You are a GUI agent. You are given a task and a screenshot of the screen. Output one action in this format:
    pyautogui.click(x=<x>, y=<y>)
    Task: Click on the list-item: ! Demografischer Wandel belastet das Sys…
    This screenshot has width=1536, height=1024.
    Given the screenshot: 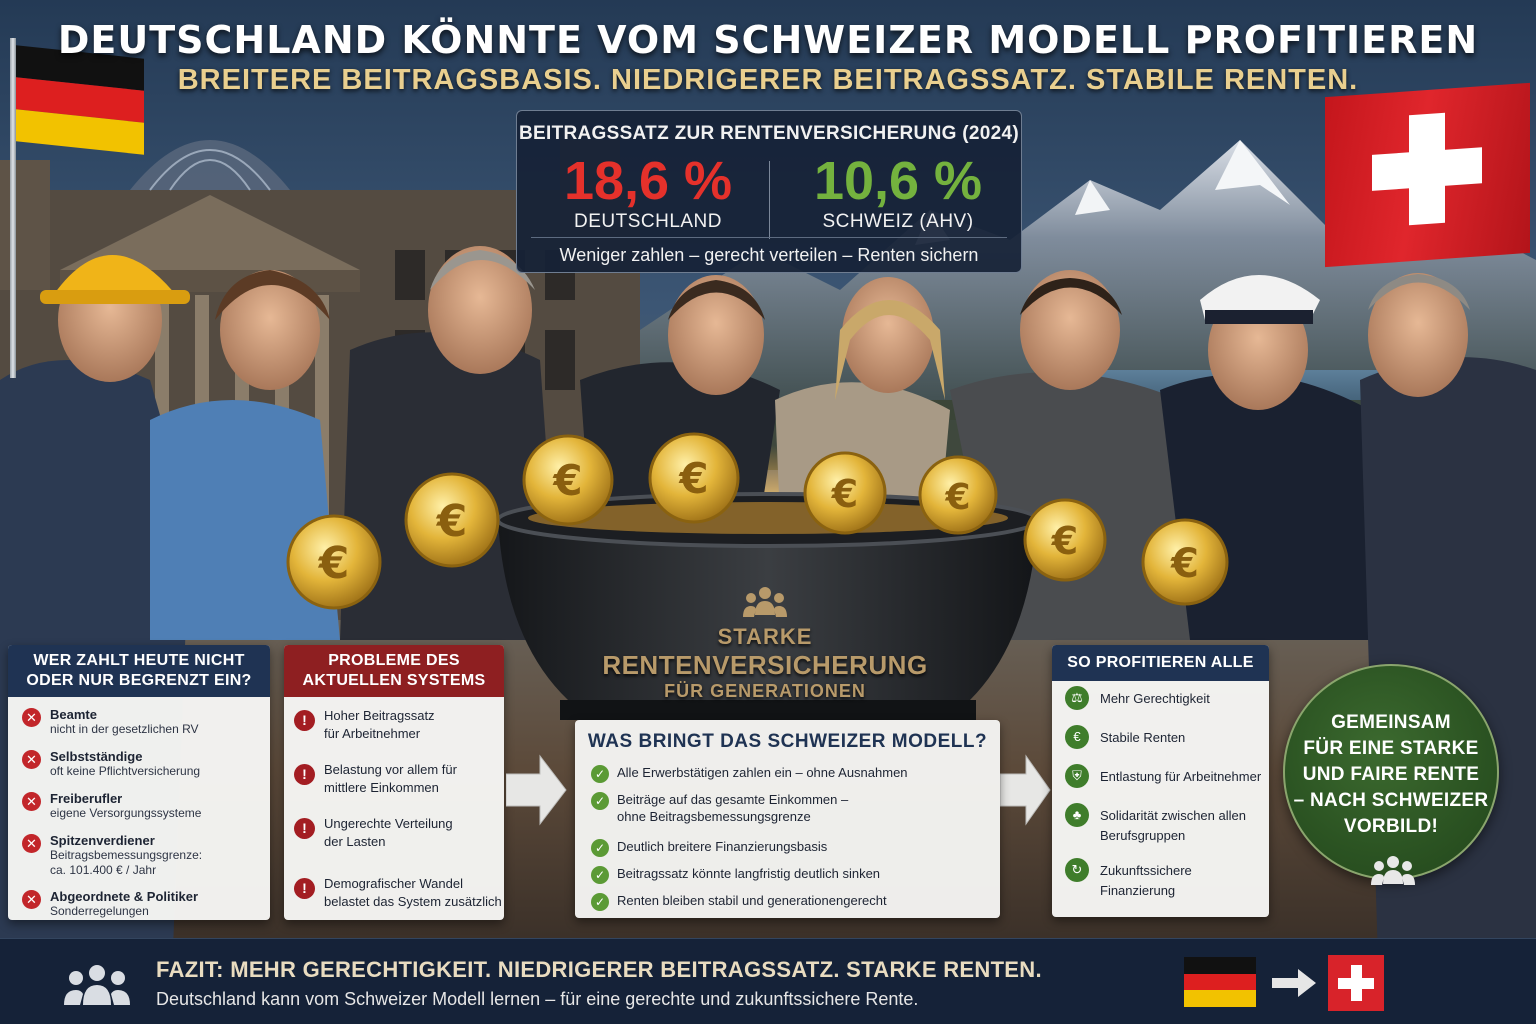 What is the action you would take?
    pyautogui.click(x=394, y=902)
    